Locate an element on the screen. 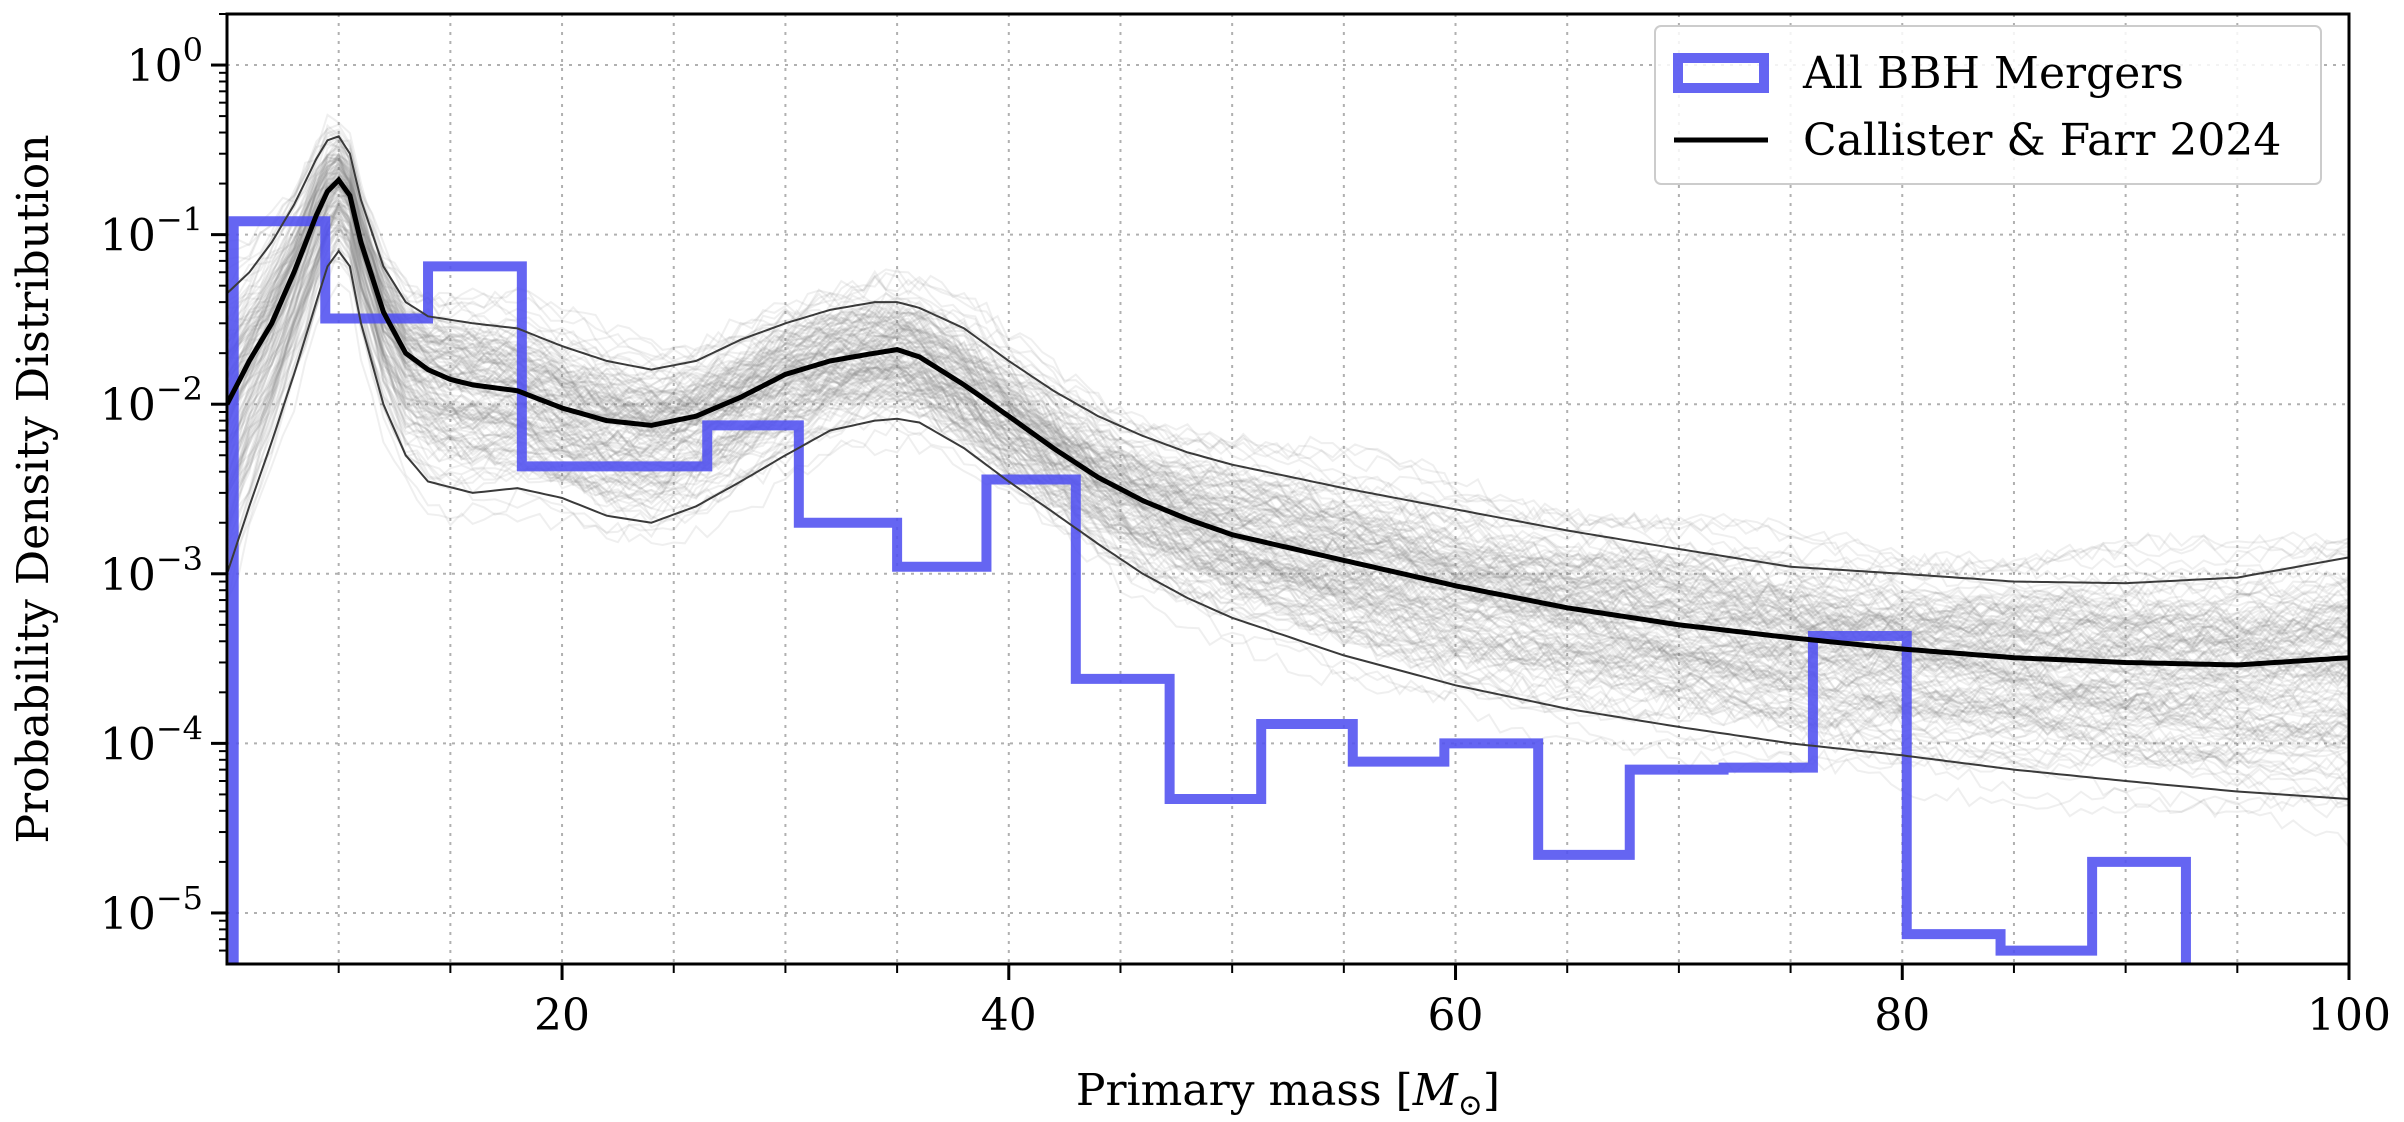 This screenshot has width=2404, height=1122. x-tick-label: 100 is located at coordinates (2349, 1015).